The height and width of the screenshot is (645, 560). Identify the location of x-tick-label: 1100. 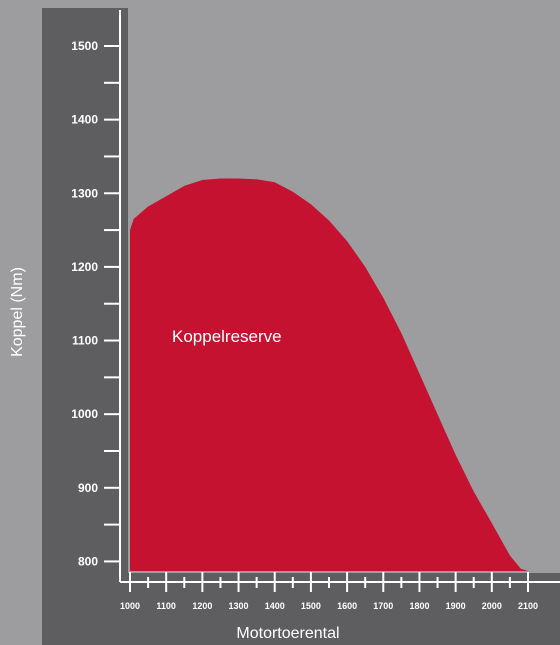
(166, 606).